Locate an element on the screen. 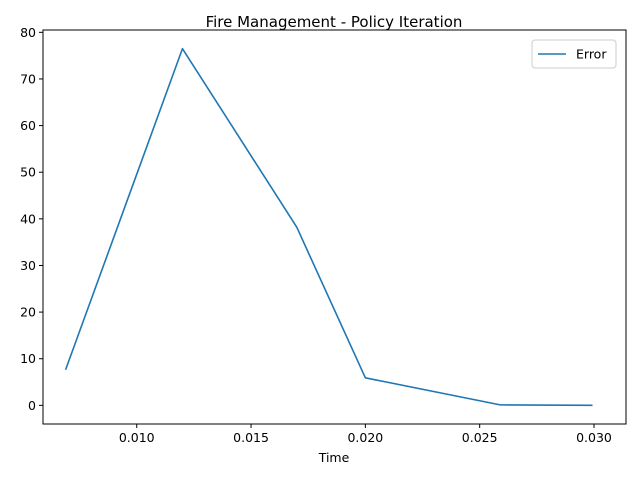 The width and height of the screenshot is (640, 484). y-tick-label: 10 is located at coordinates (28, 358).